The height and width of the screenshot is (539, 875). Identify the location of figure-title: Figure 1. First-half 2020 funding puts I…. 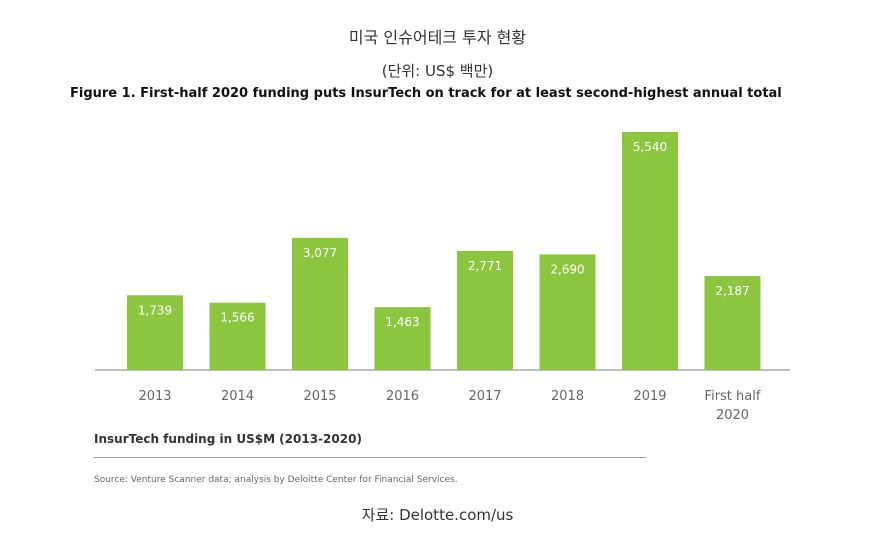
(426, 93).